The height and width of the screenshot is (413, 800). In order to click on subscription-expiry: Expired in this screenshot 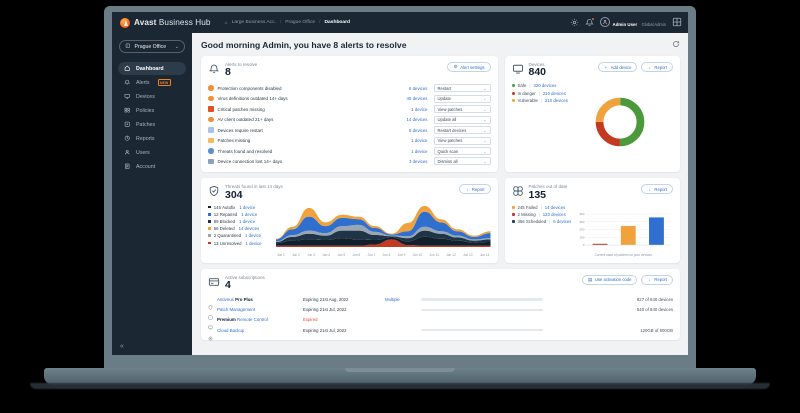, I will do `click(310, 320)`.